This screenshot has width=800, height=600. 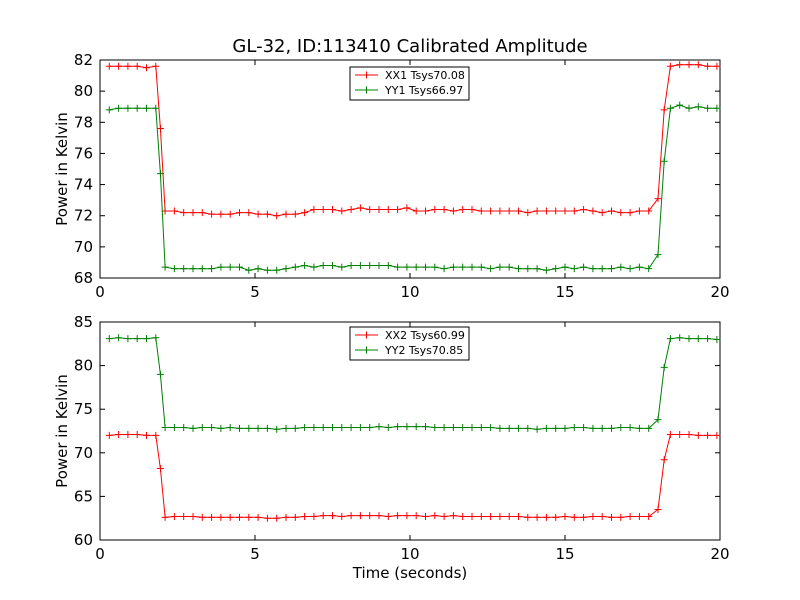 What do you see at coordinates (366, 350) in the screenshot?
I see `legend-marker` at bounding box center [366, 350].